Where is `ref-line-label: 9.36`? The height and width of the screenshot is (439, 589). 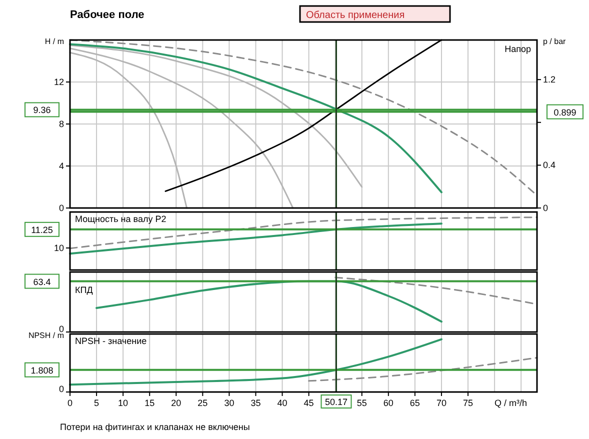 ref-line-label: 9.36 is located at coordinates (42, 110).